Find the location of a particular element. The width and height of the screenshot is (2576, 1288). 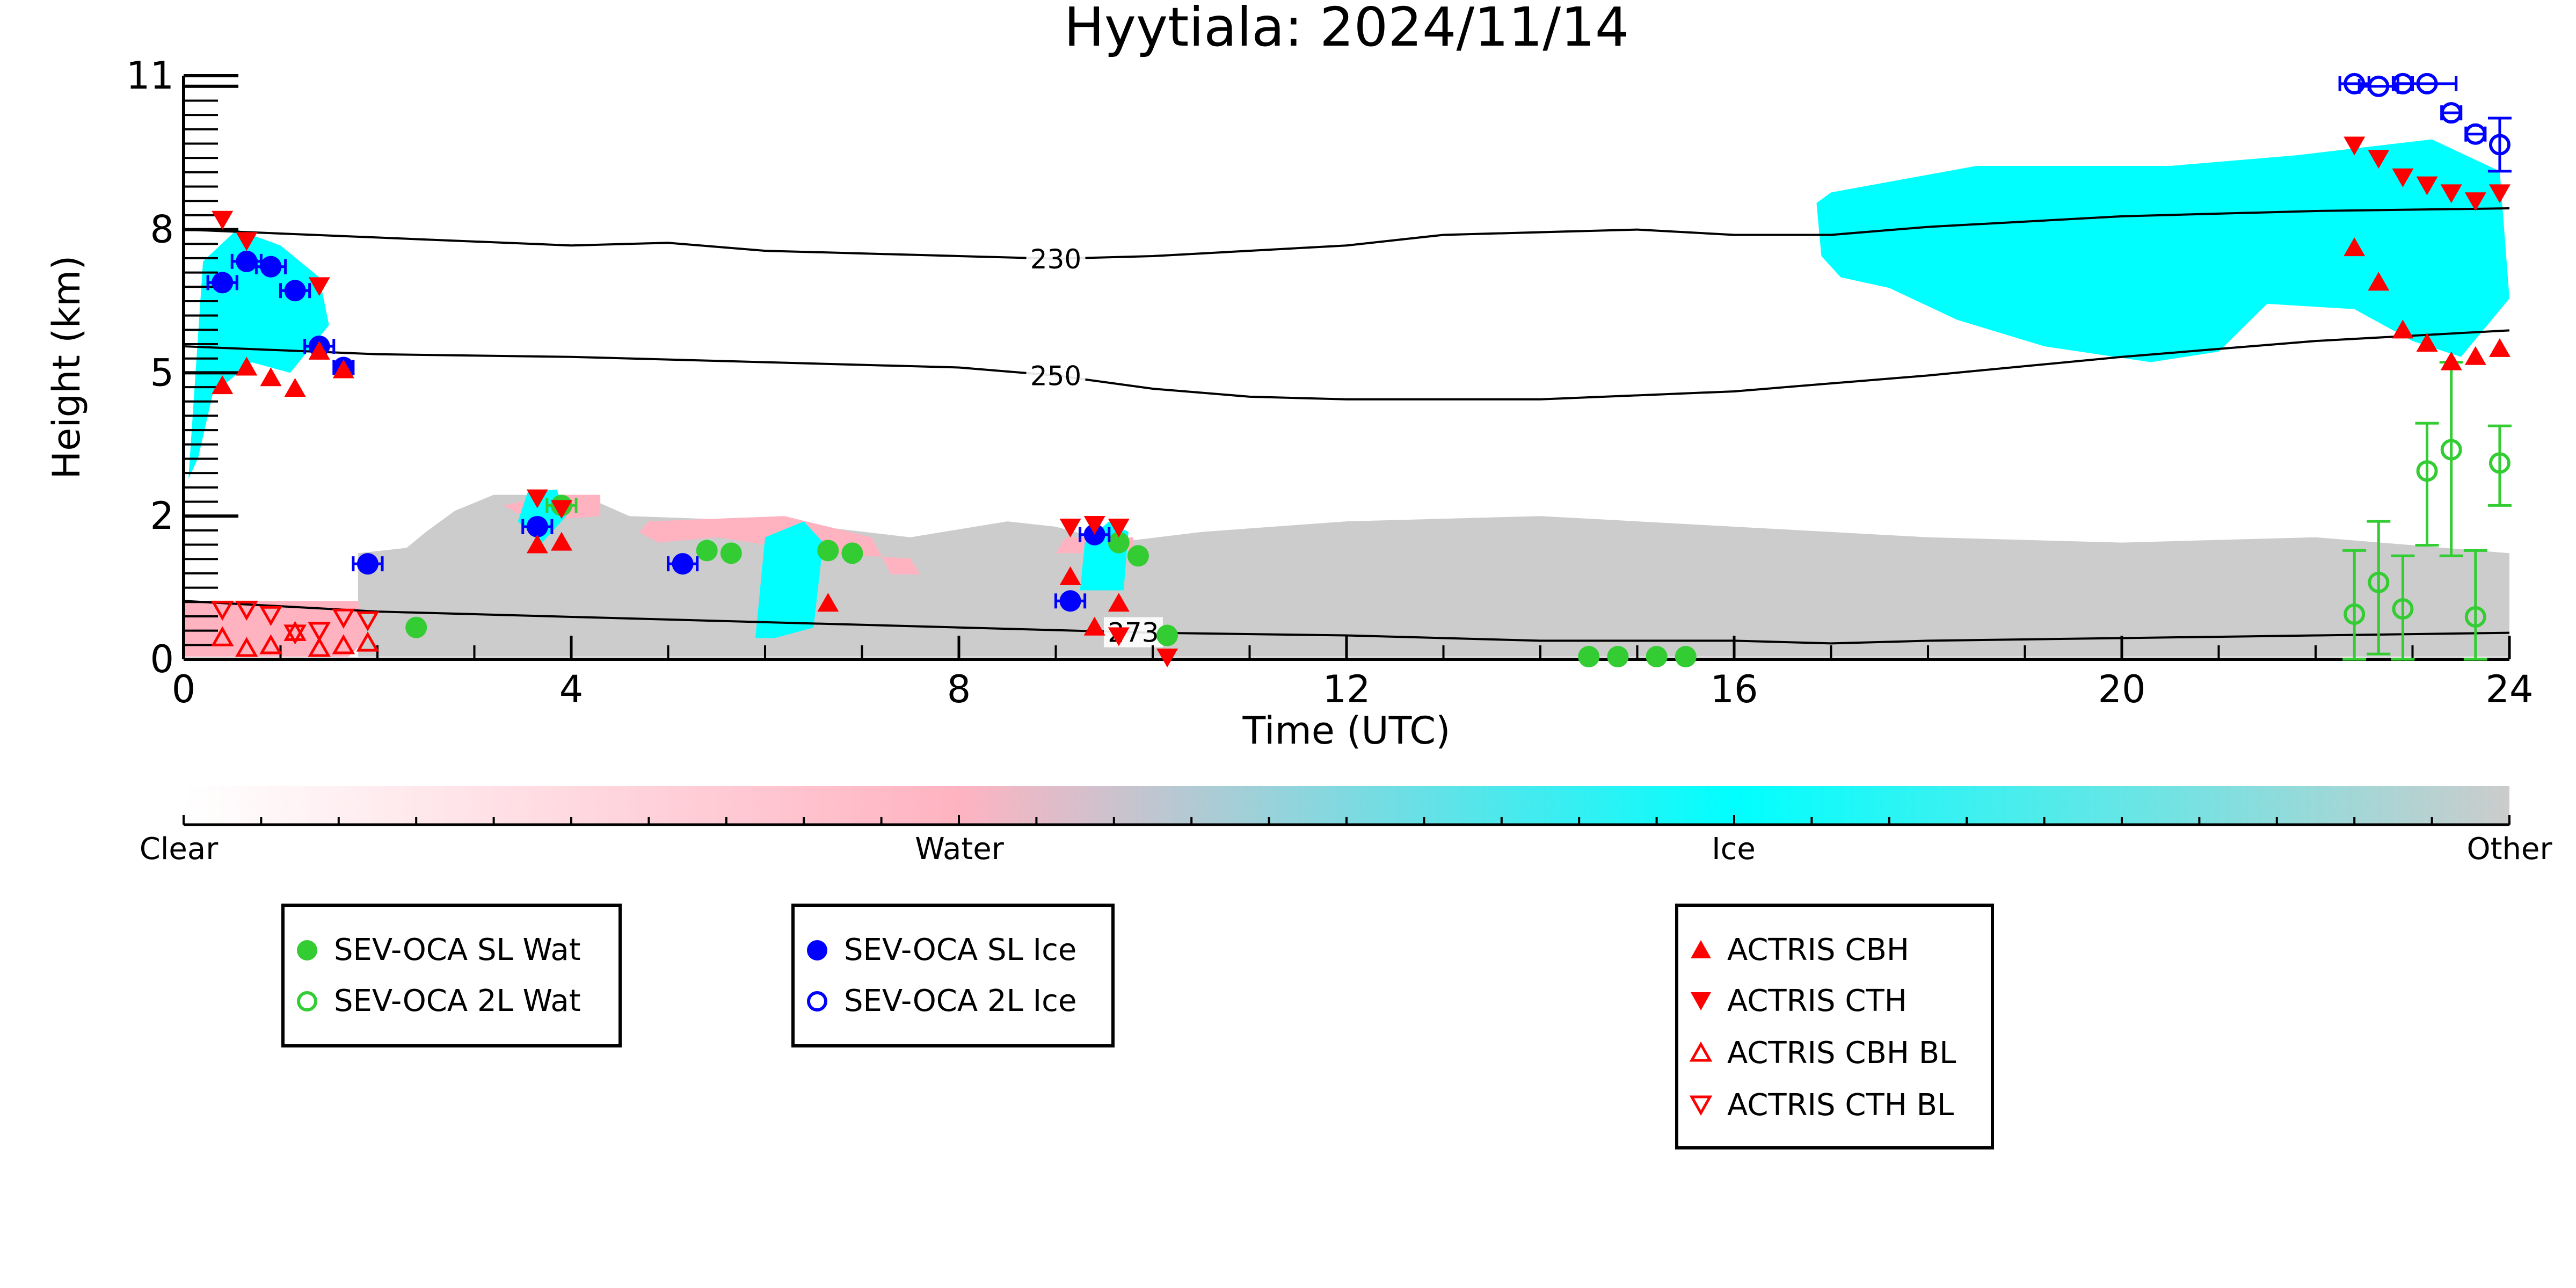

x-tick-label: 20 is located at coordinates (2121, 689).